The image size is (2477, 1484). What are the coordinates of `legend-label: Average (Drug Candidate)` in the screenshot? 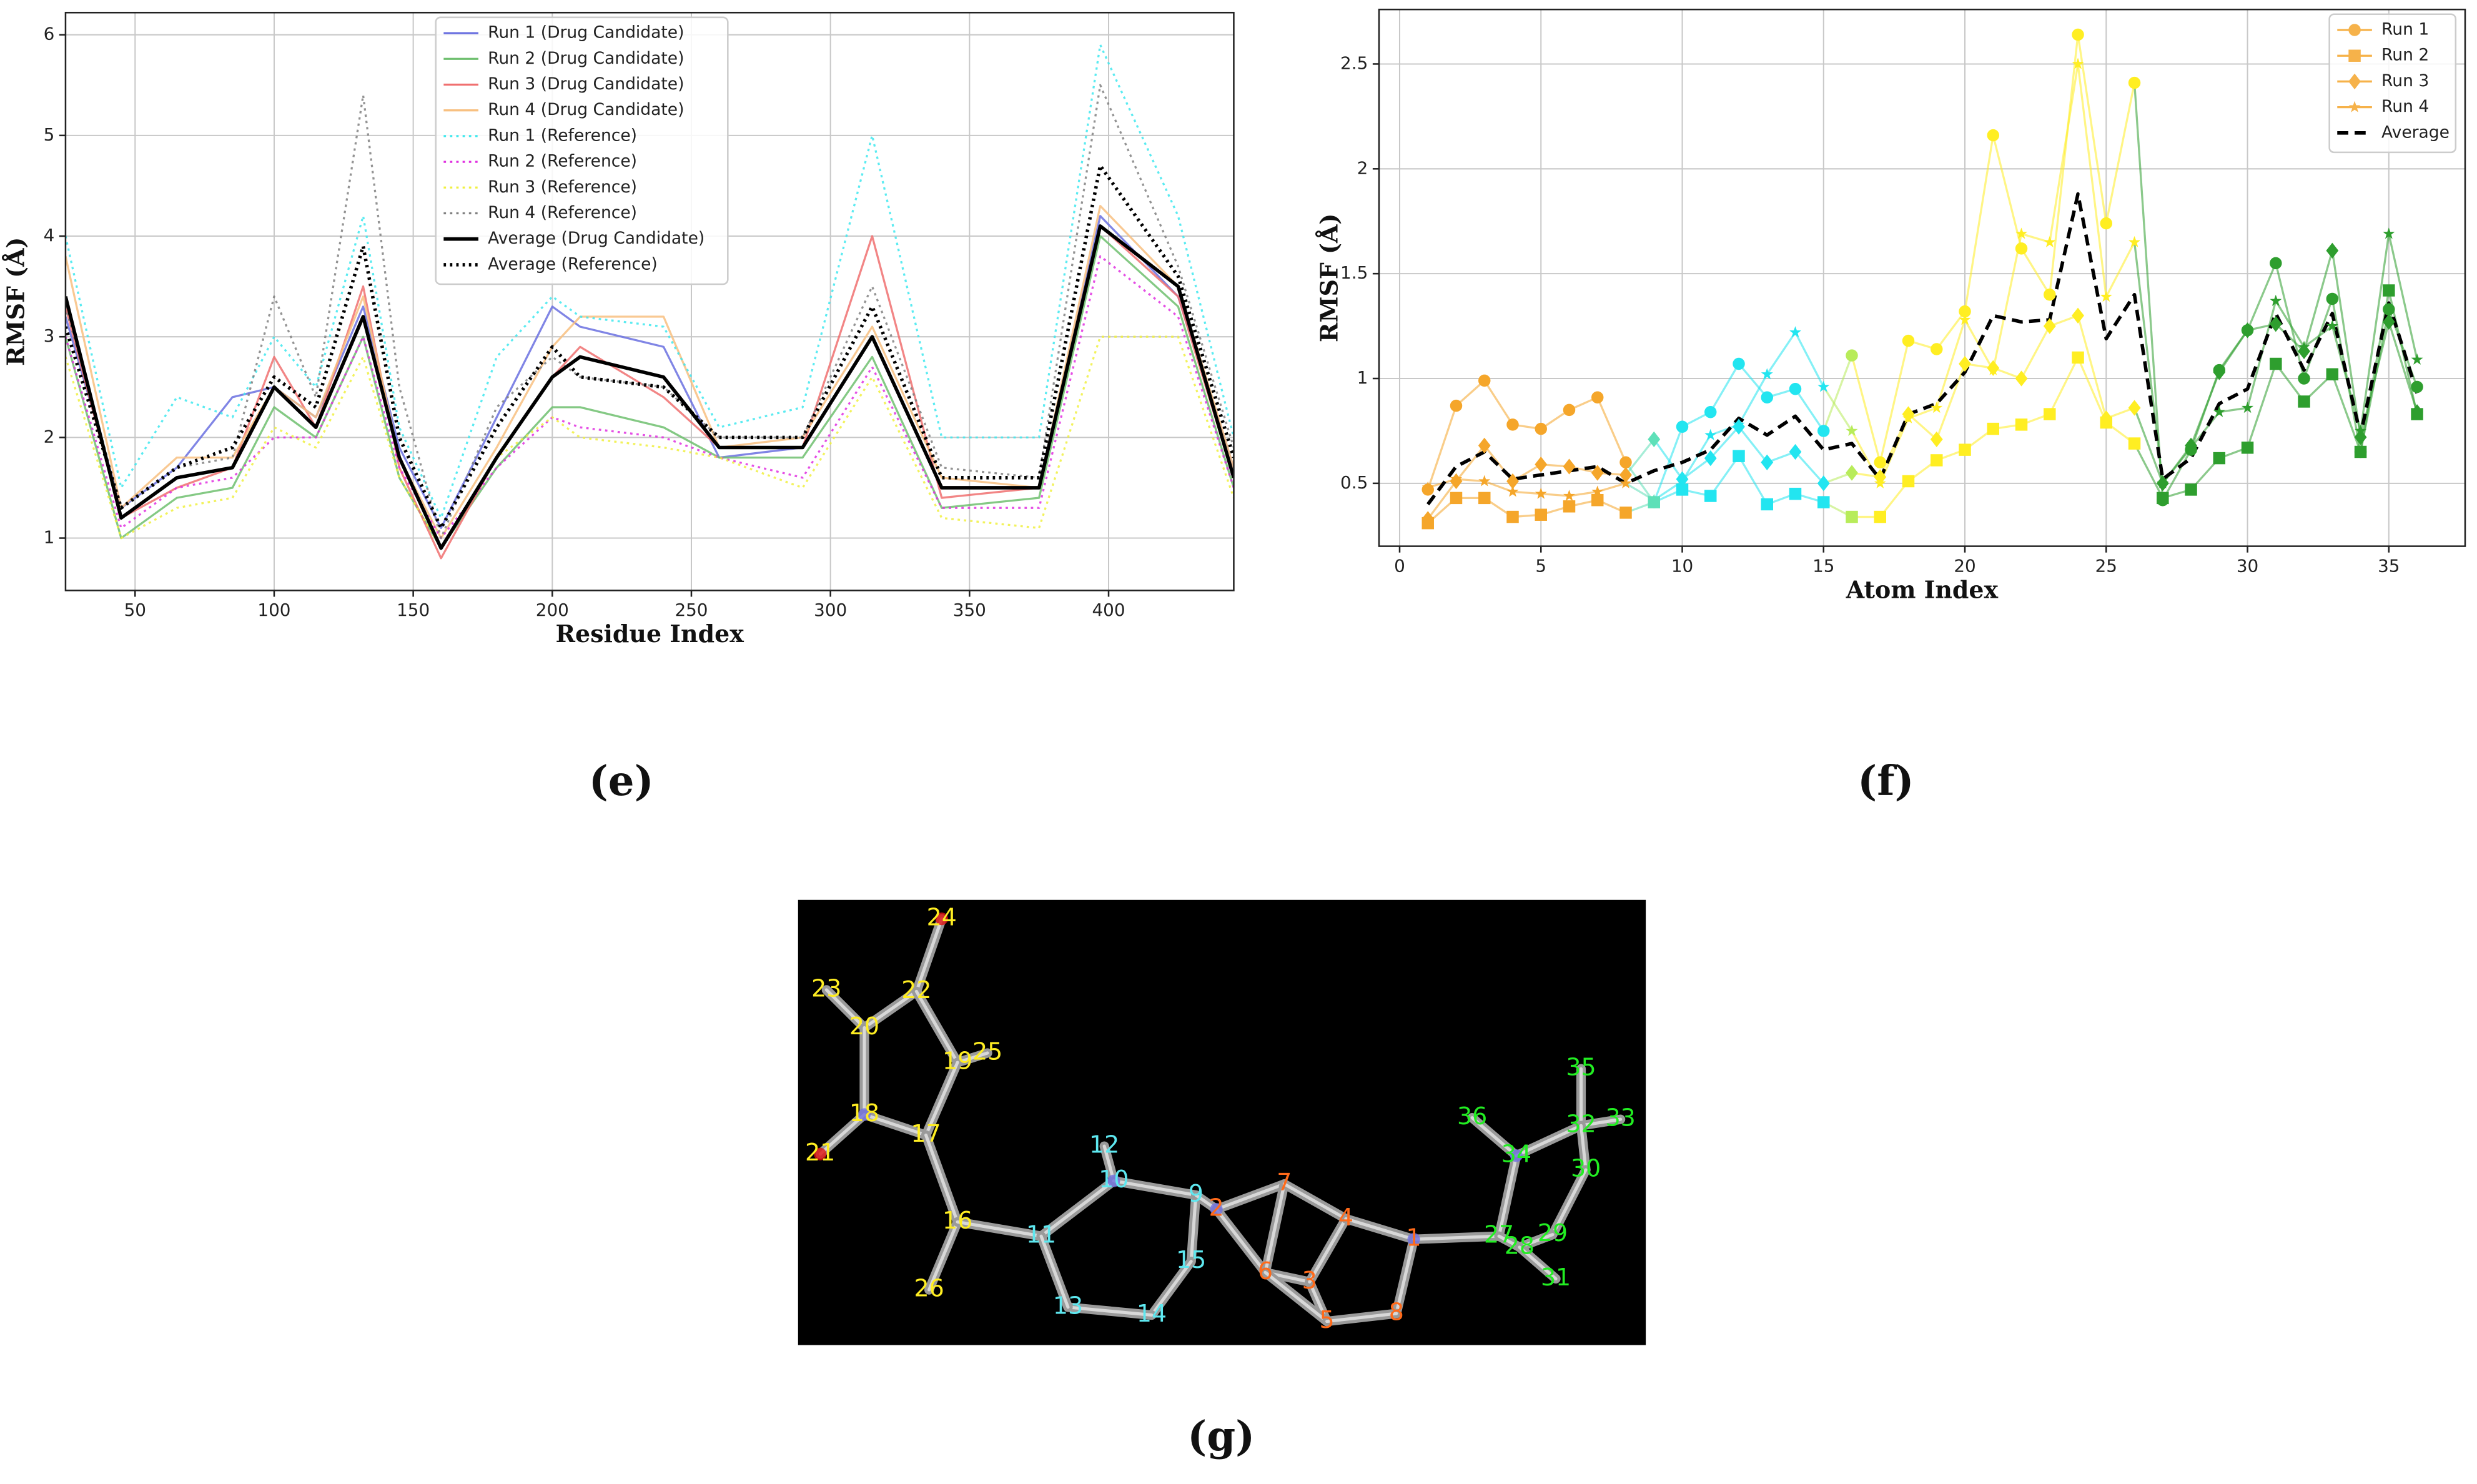 It's located at (596, 238).